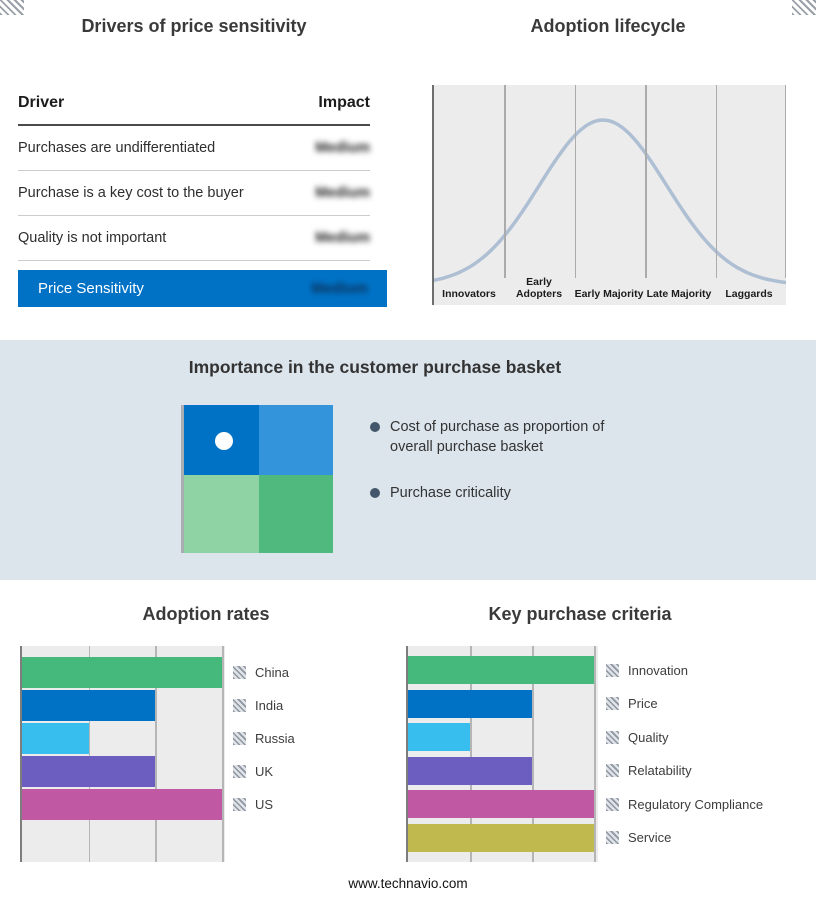 The width and height of the screenshot is (816, 902). Describe the element at coordinates (202, 288) in the screenshot. I see `price-sensitivity-summary-row: Price Sensitivity Medium` at that location.